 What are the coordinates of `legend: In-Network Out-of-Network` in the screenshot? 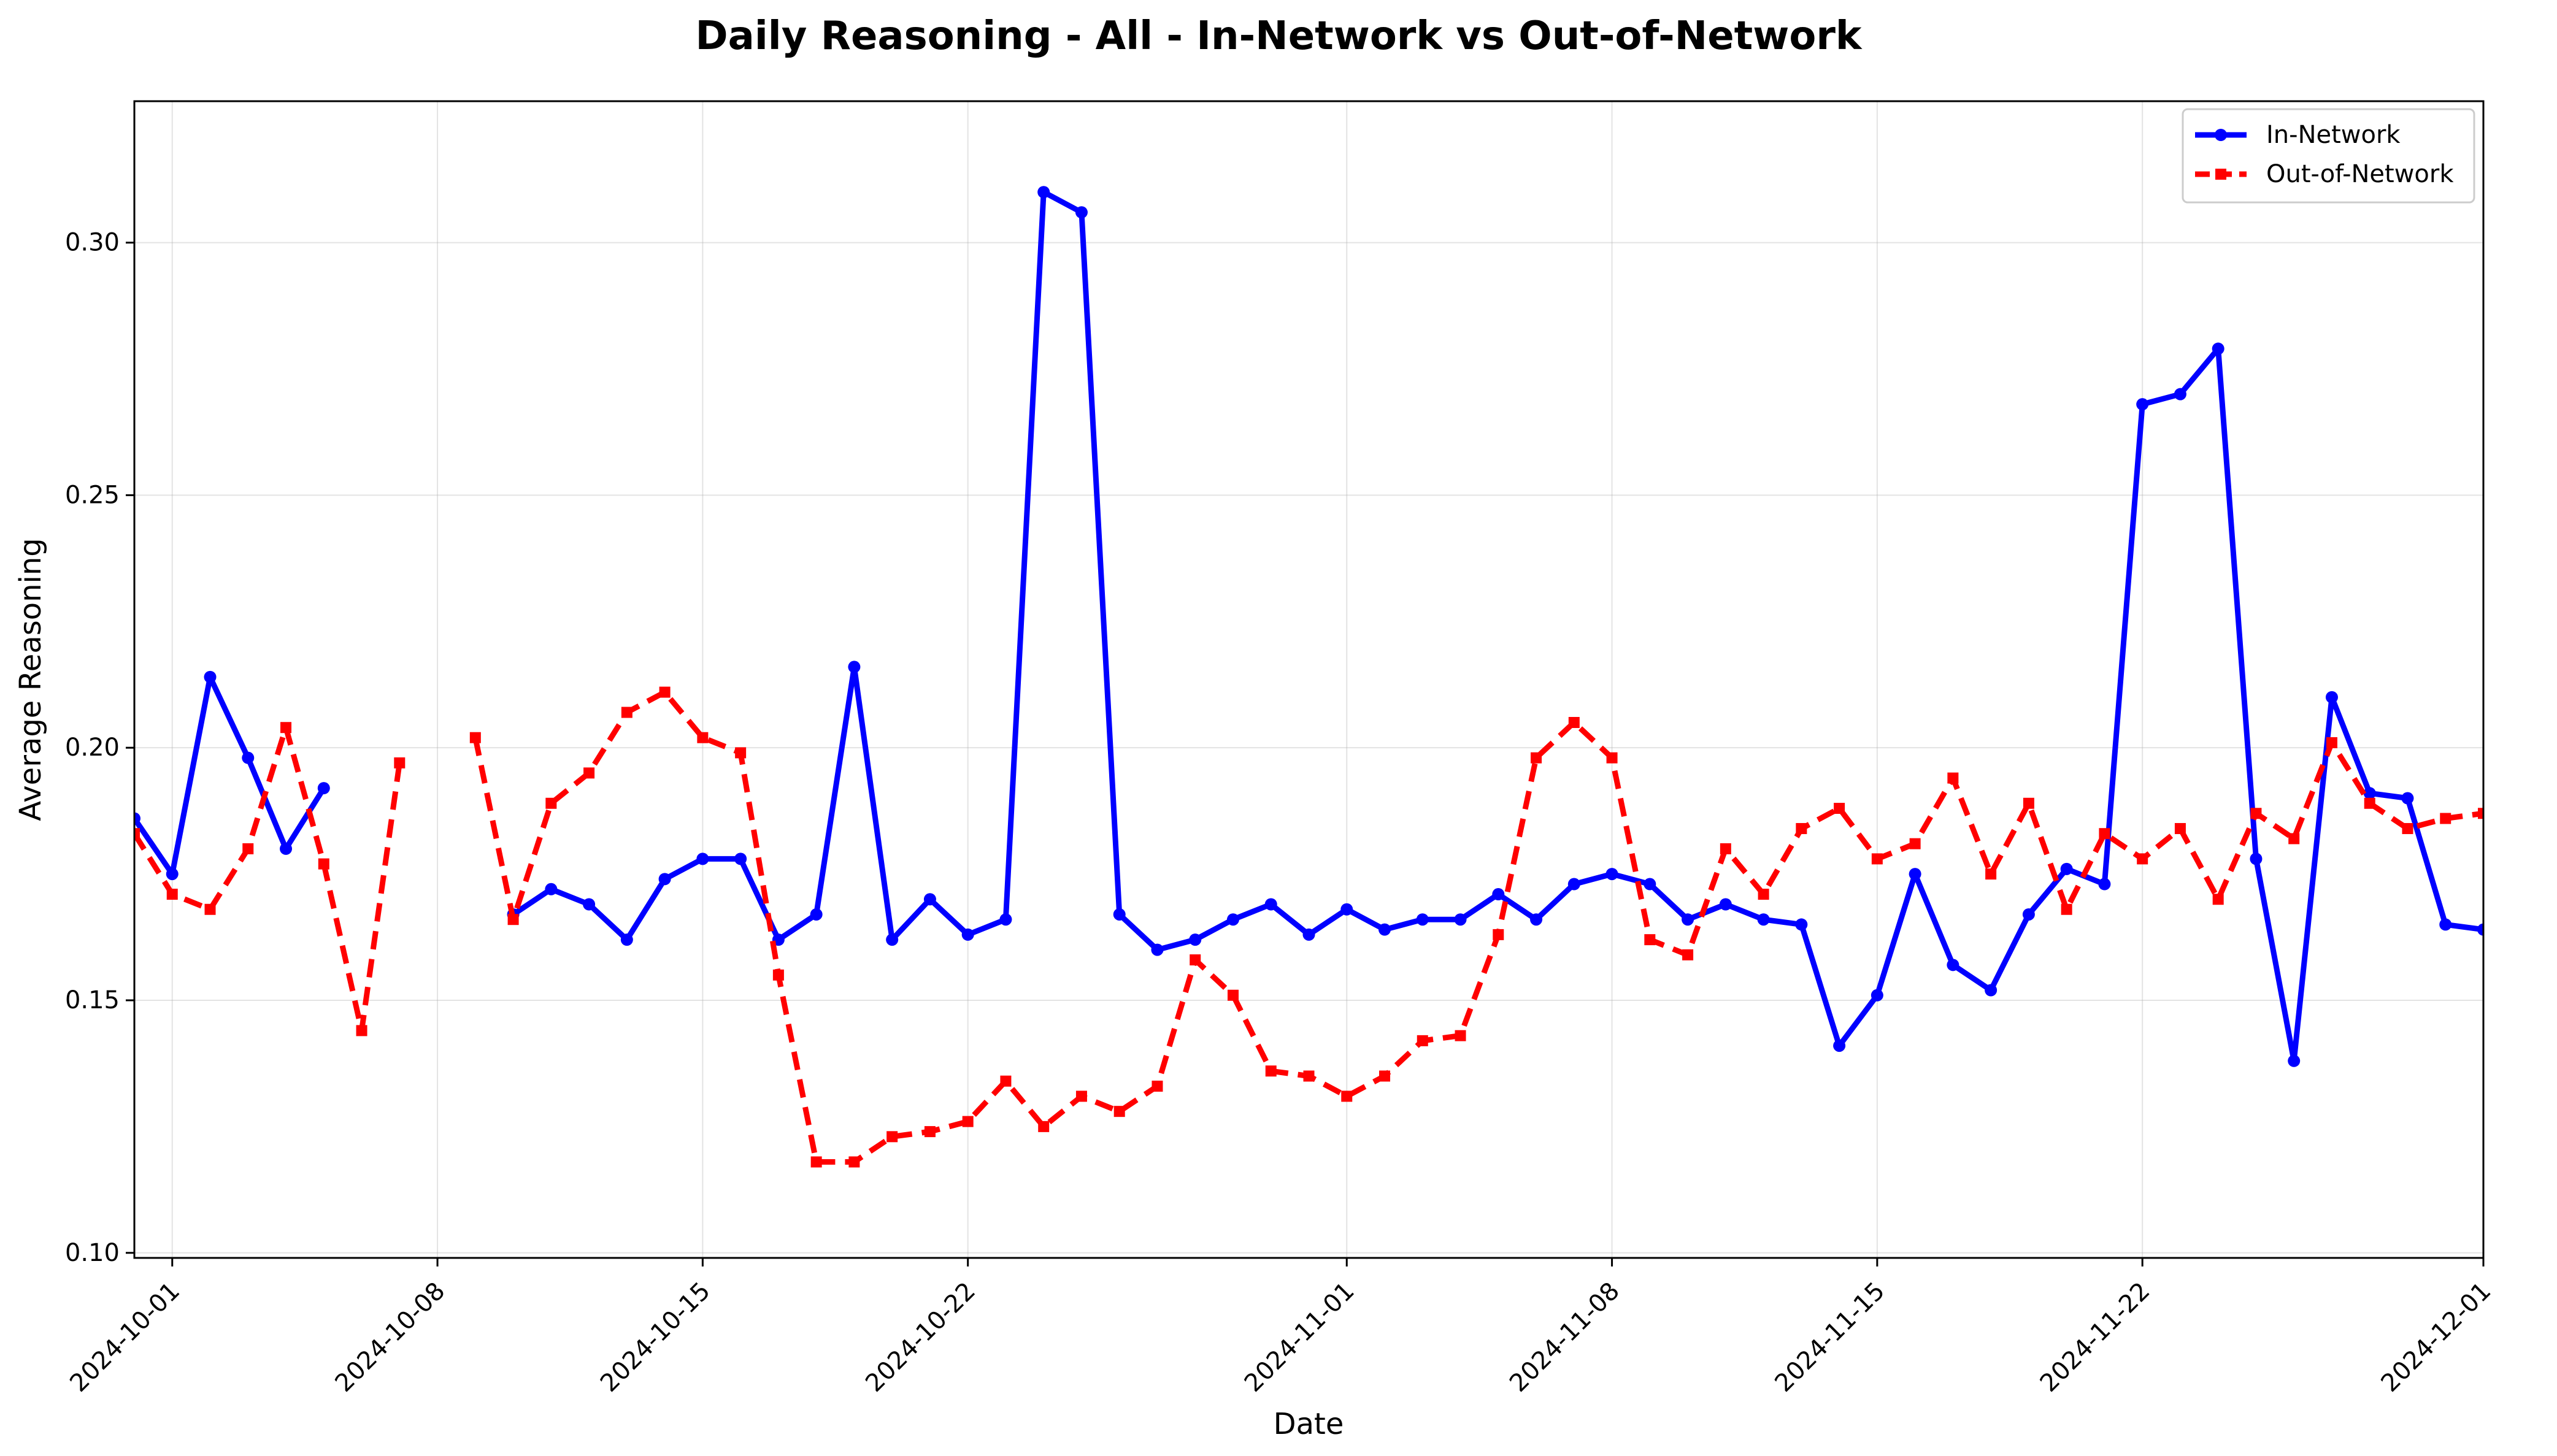 It's located at (2328, 156).